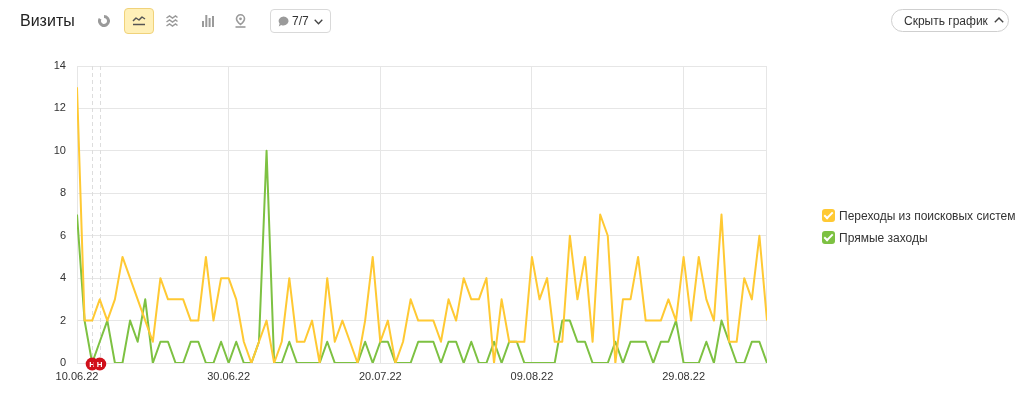  What do you see at coordinates (59, 107) in the screenshot?
I see `y-tick-label: 12` at bounding box center [59, 107].